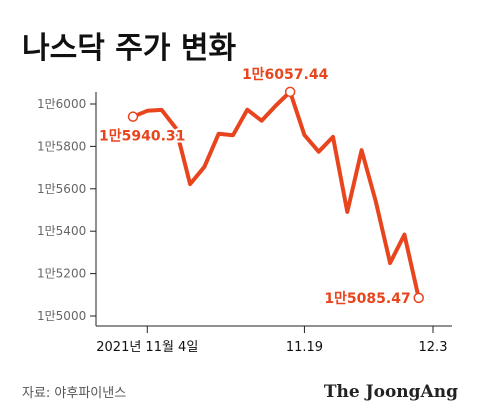  Describe the element at coordinates (74, 393) in the screenshot. I see `source-note: 자료: 야후파이낸스` at that location.